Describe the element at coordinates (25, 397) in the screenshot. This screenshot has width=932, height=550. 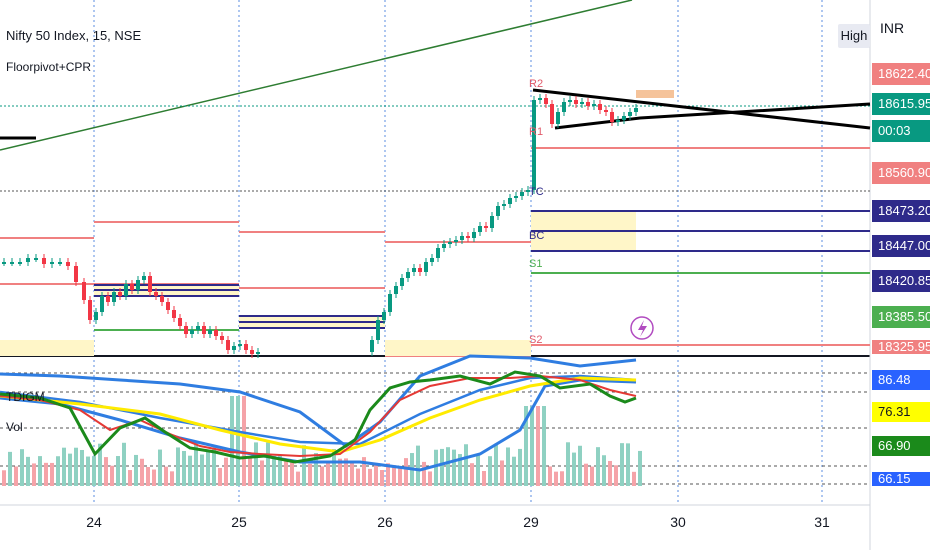
I see `sub-indicator-label: TDIGM` at that location.